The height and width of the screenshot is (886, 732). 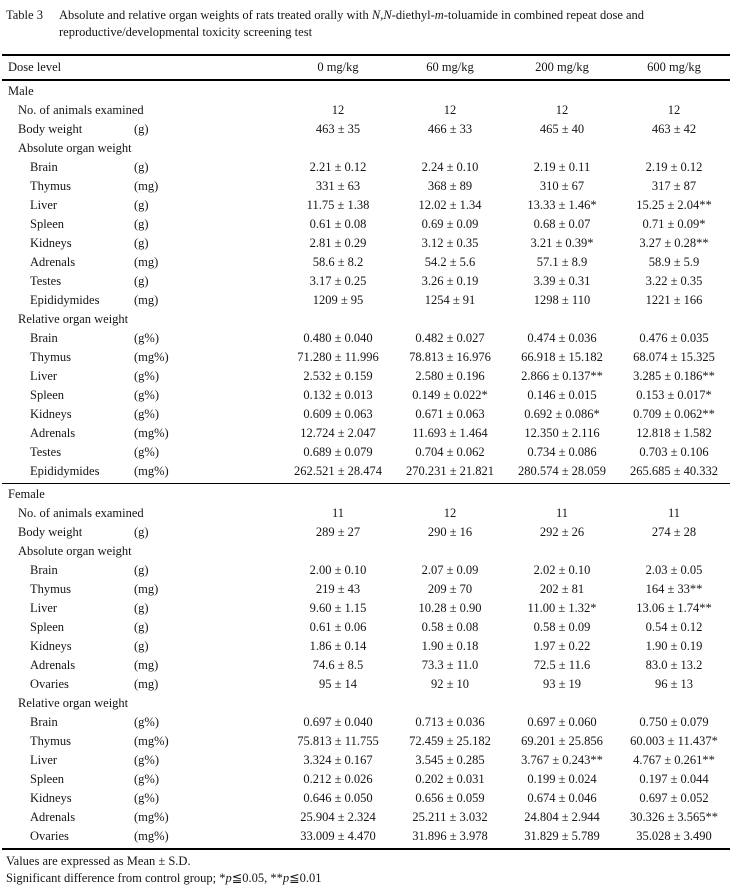 I want to click on value-cell: 0.71 ± 0.09*, so click(x=674, y=224).